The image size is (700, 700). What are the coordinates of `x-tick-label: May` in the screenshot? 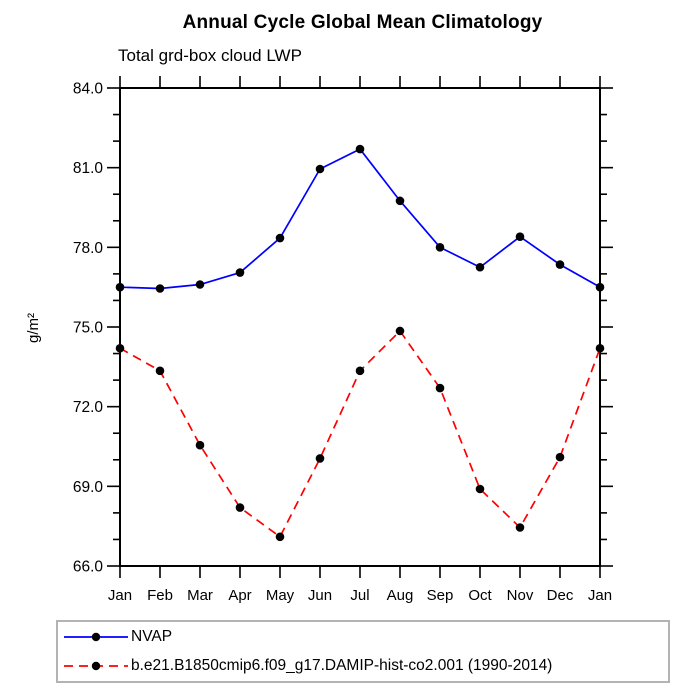 It's located at (280, 595).